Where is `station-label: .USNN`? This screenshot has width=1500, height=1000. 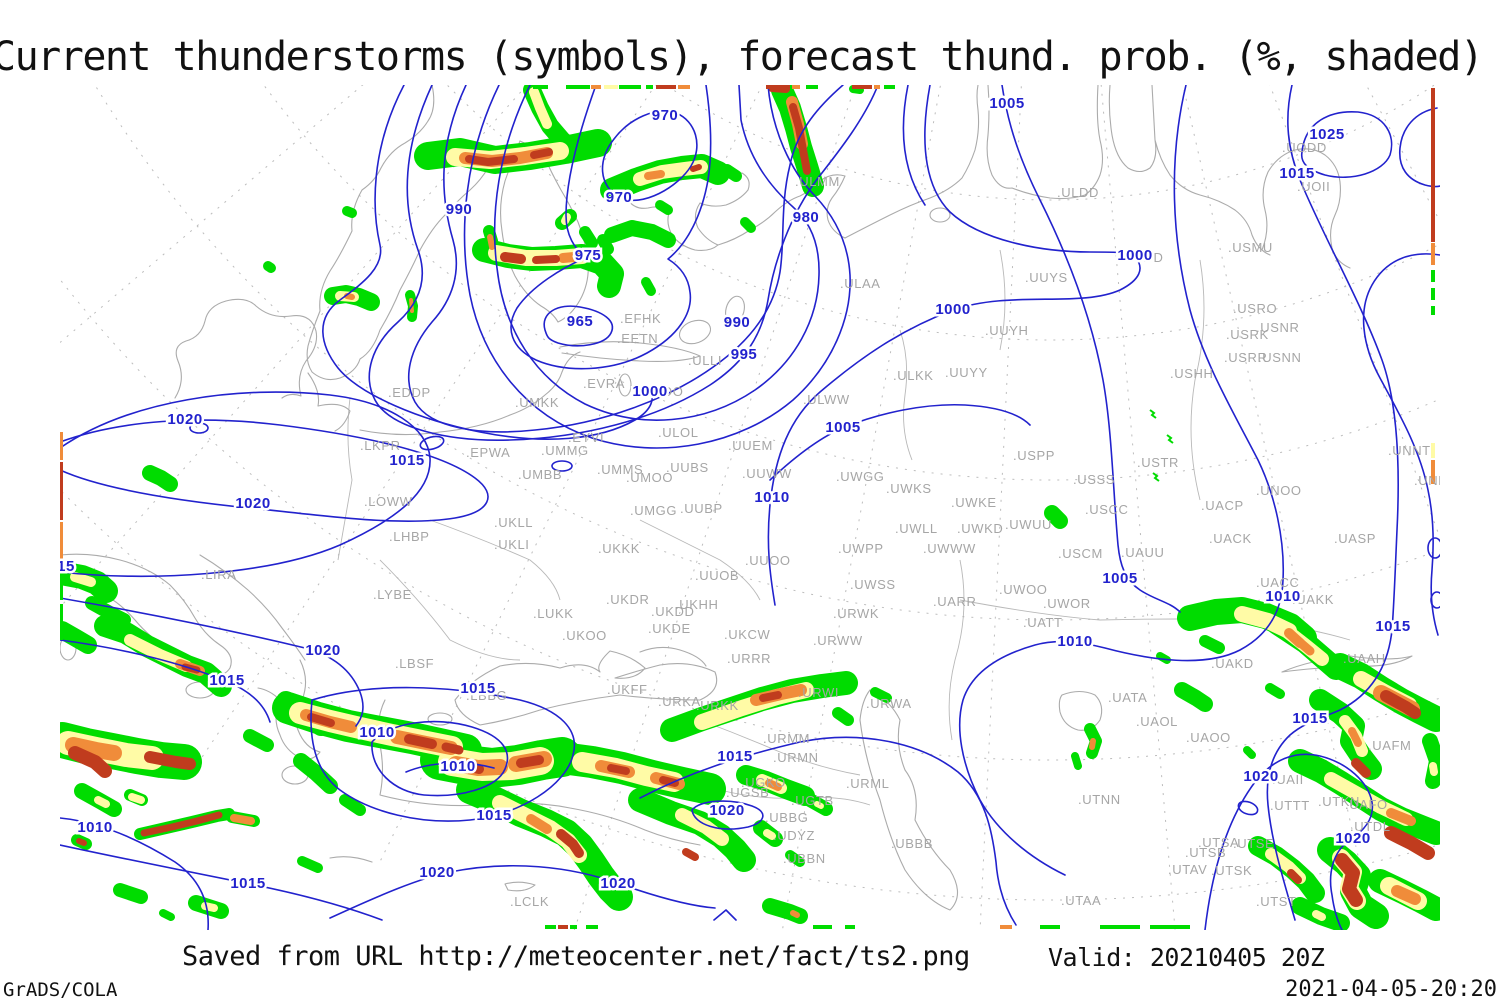
station-label: .USNN is located at coordinates (1279, 357).